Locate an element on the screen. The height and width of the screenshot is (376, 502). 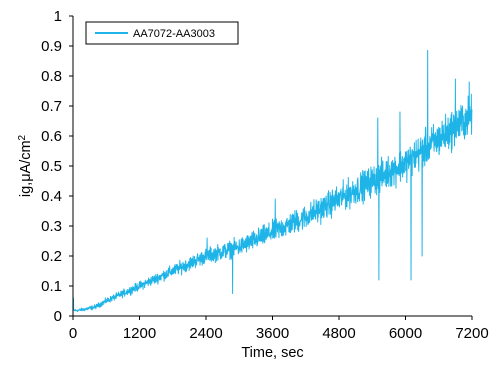
x-tick-label: 7200 is located at coordinates (471, 333).